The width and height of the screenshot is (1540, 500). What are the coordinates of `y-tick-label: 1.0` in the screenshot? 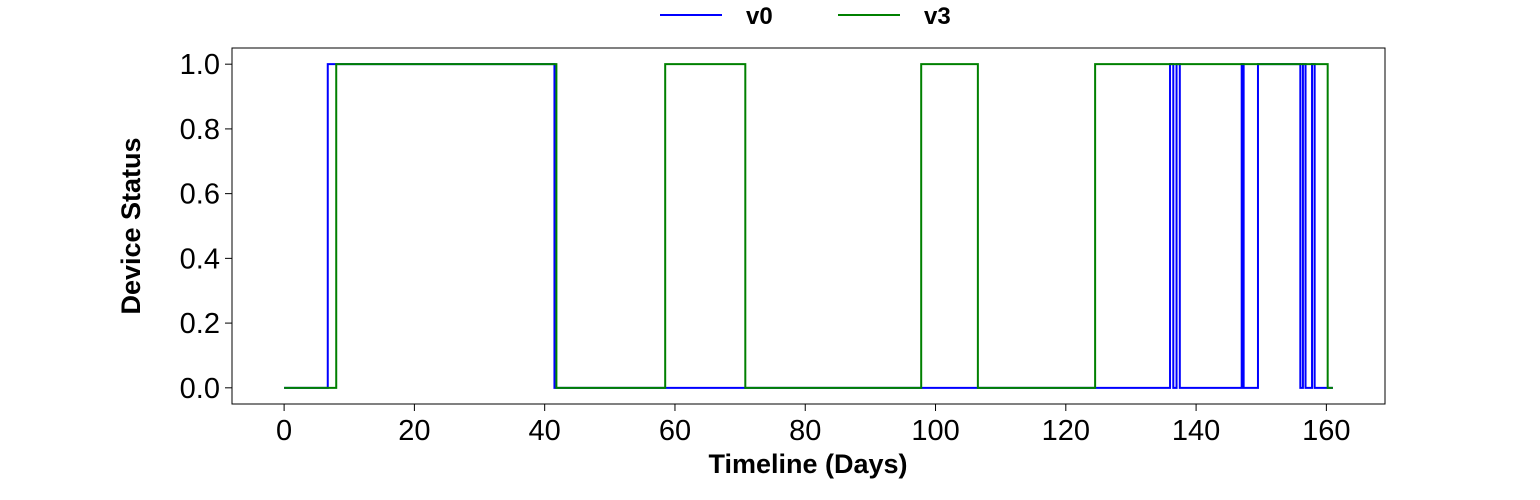 It's located at (200, 65).